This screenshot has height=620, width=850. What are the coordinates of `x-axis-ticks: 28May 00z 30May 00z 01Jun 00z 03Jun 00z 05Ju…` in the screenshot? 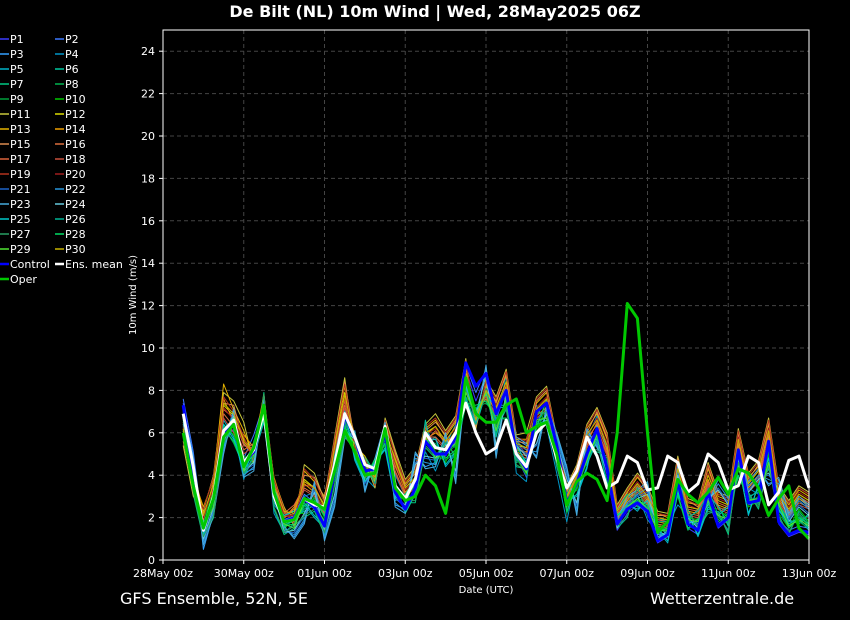 It's located at (484, 570).